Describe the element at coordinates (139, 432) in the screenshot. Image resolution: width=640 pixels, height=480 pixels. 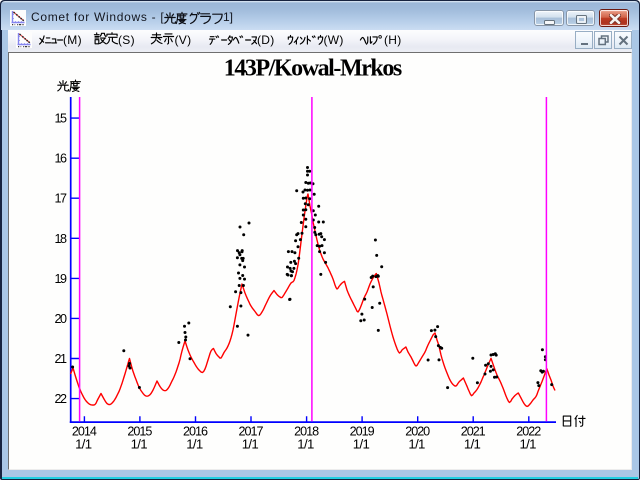
I see `svg-text: 2015` at that location.